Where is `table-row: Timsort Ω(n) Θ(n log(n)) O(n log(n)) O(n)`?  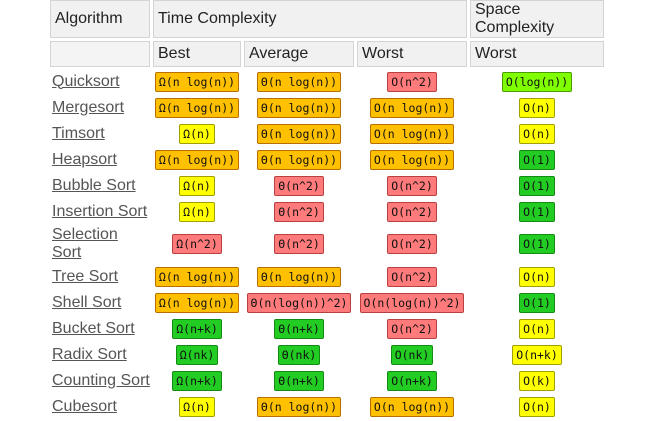
table-row: Timsort Ω(n) Θ(n log(n)) O(n log(n)) O(n) is located at coordinates (327, 133).